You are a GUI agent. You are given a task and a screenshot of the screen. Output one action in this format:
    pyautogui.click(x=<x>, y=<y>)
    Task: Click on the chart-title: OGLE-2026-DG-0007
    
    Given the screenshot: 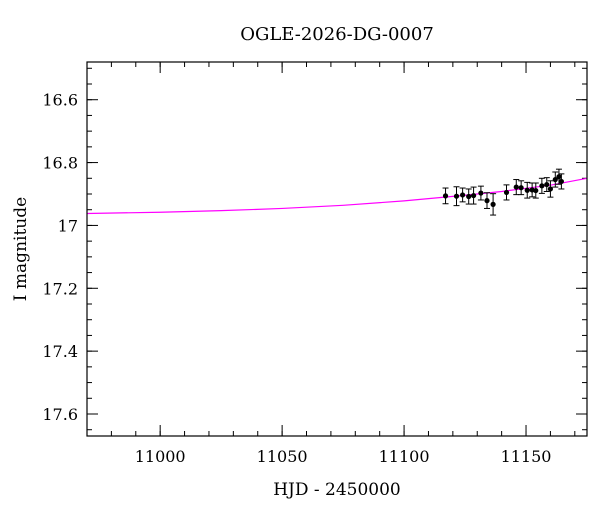 What is the action you would take?
    pyautogui.click(x=337, y=34)
    